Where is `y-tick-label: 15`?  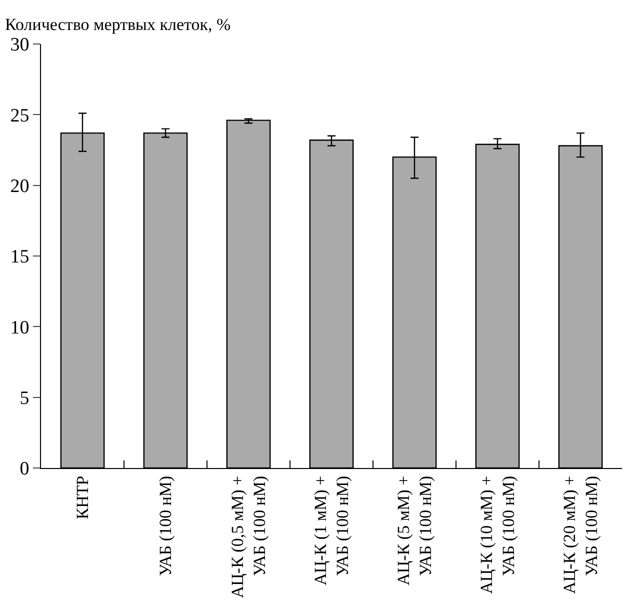 y-tick-label: 15 is located at coordinates (20, 257).